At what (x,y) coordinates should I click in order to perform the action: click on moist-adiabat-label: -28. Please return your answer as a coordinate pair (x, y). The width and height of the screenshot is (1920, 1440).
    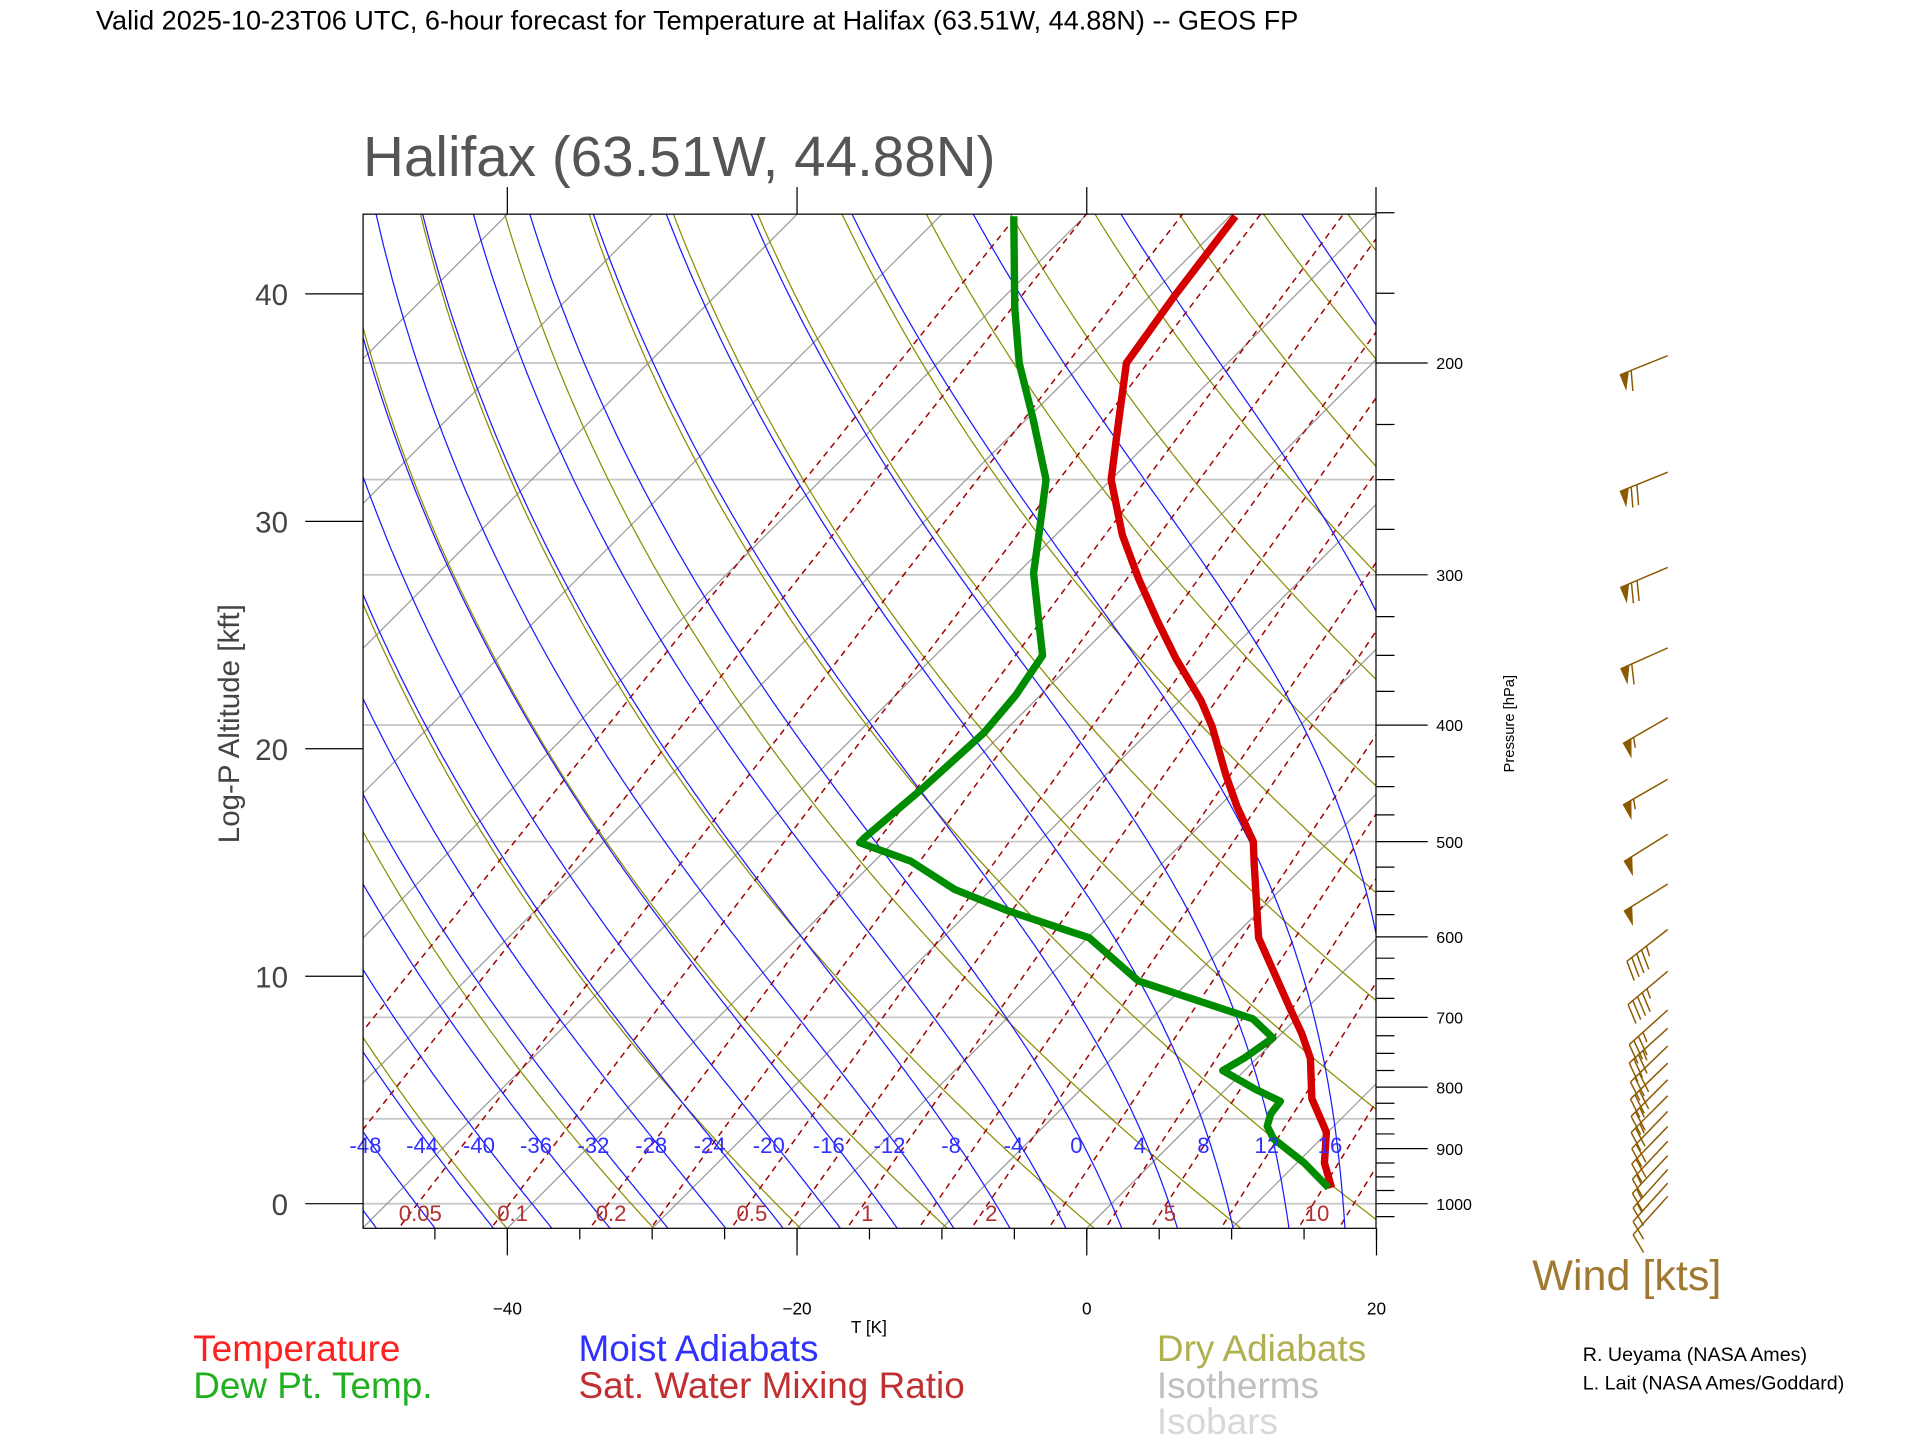
    Looking at the image, I should click on (651, 1145).